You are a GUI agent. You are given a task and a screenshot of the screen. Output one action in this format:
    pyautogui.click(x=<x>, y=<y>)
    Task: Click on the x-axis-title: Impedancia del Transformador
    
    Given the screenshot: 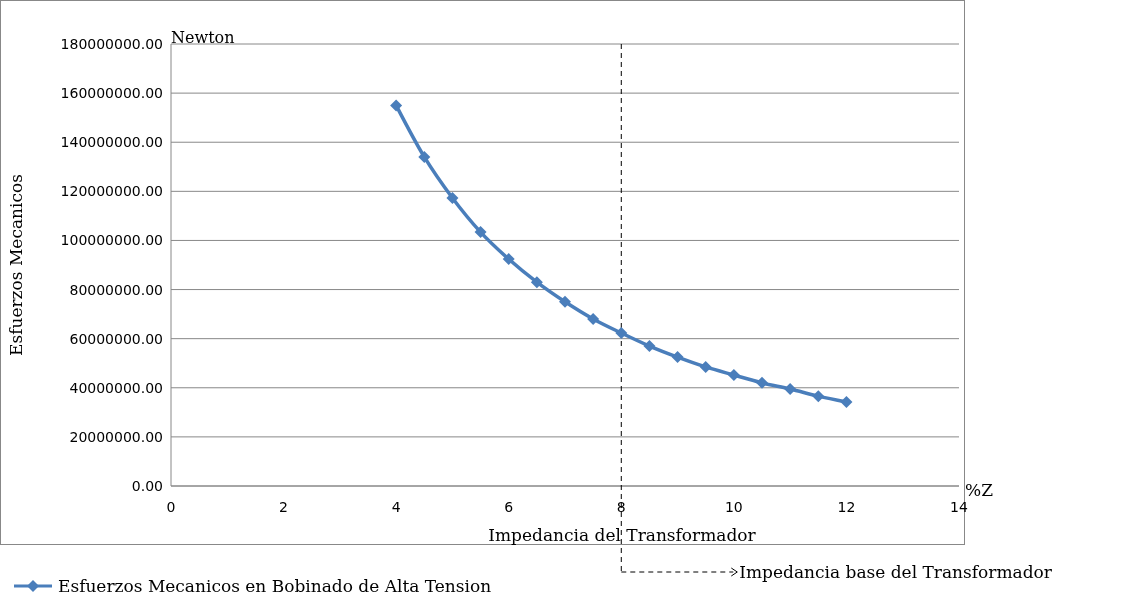 What is the action you would take?
    pyautogui.click(x=622, y=535)
    